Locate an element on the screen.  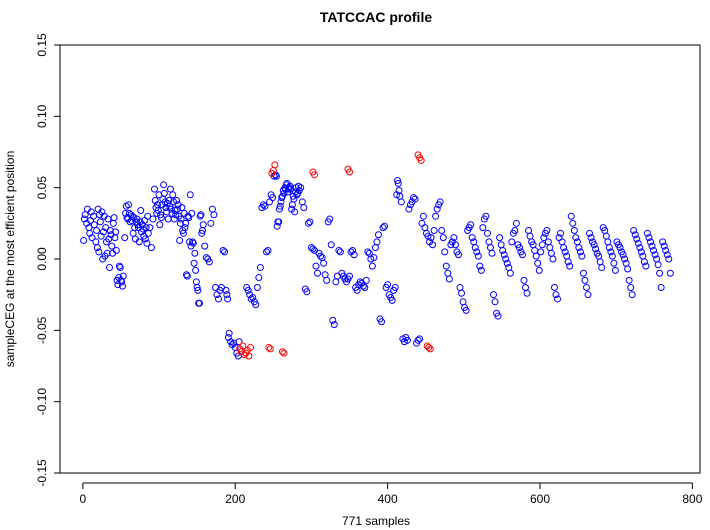
x-axis-label: 771 samples is located at coordinates (376, 521).